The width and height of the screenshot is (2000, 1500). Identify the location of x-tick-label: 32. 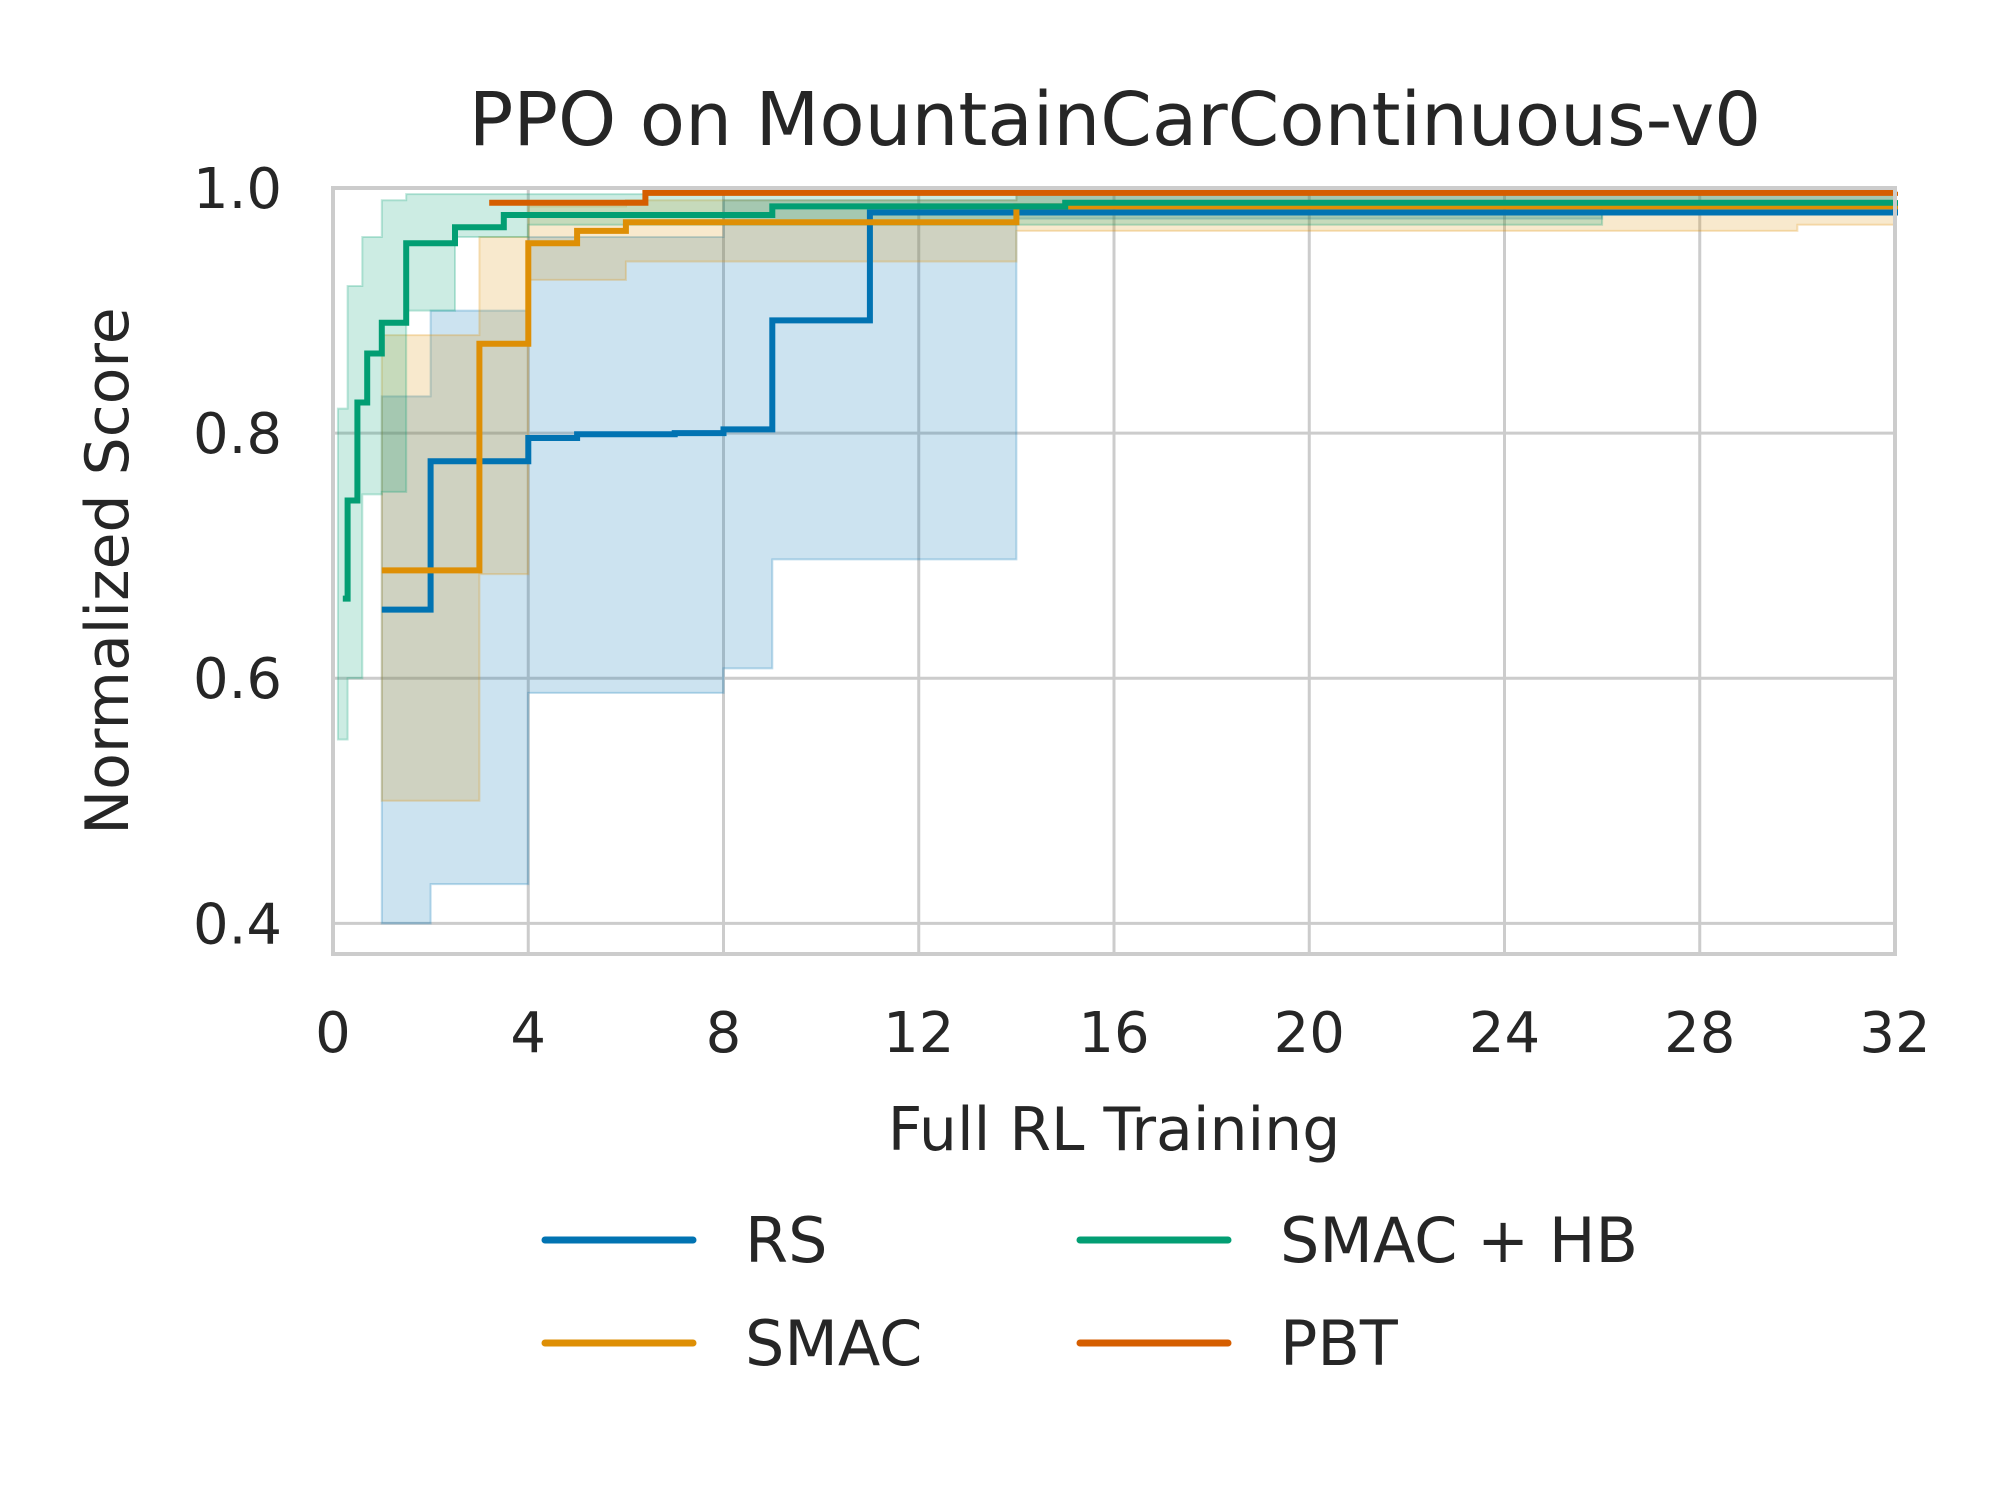
(1894, 1033).